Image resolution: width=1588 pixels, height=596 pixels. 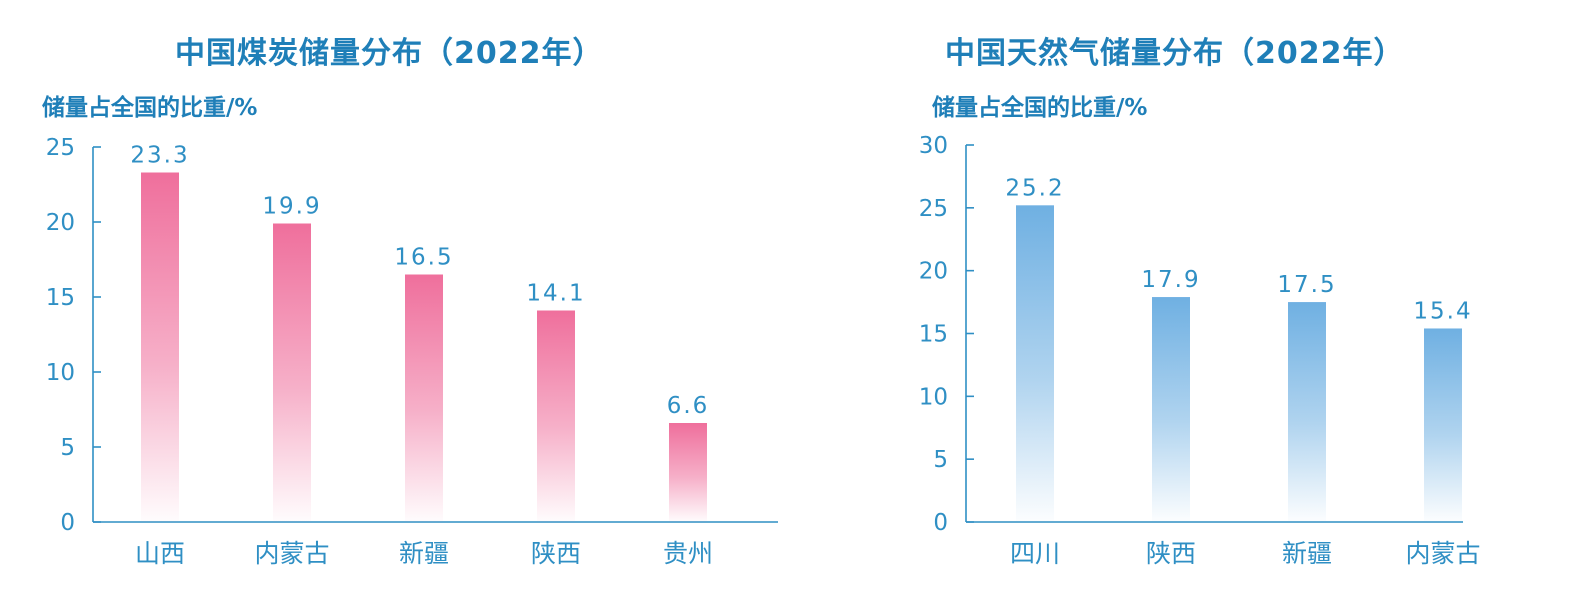 I want to click on x-category-label: 四川, so click(x=1035, y=553).